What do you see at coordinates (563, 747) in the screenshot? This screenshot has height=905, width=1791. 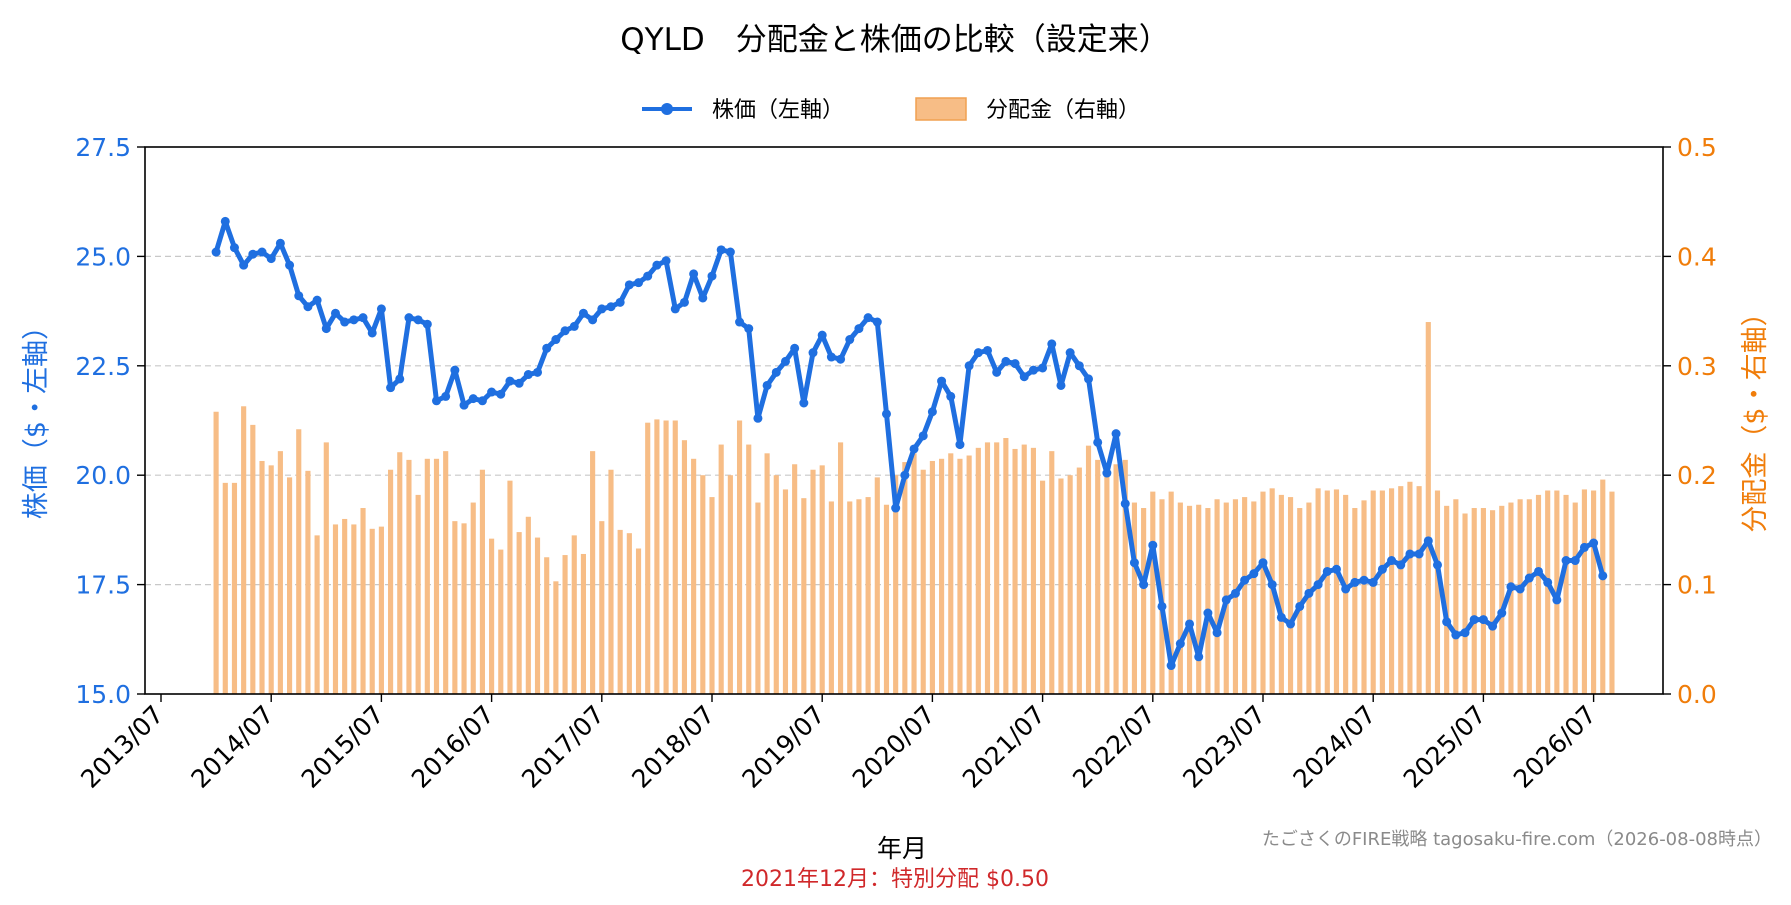 I see `x-tick-label: 2017/07` at bounding box center [563, 747].